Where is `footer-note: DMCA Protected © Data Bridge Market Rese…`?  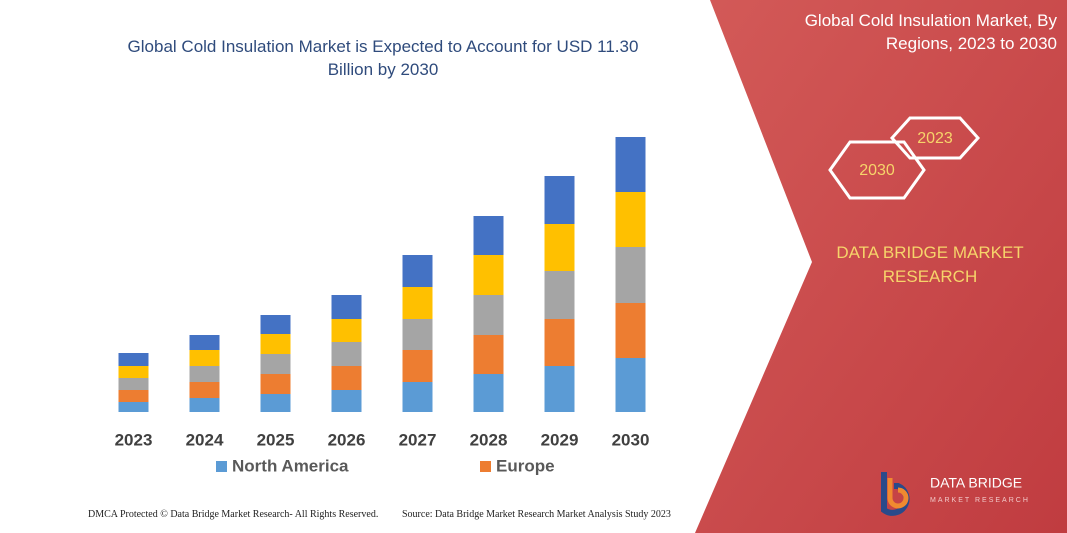 footer-note: DMCA Protected © Data Bridge Market Rese… is located at coordinates (233, 514).